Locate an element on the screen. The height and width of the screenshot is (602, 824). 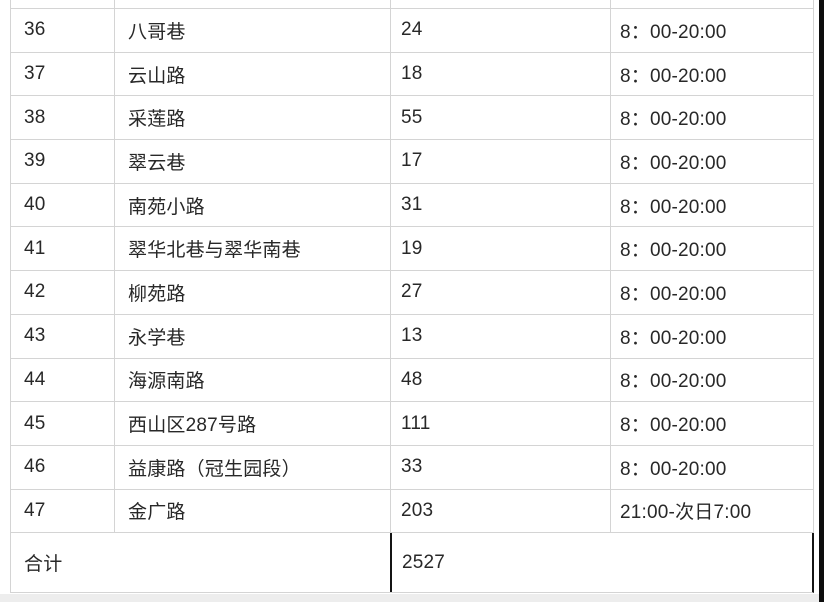
berth-count-cell is located at coordinates (500, 4).